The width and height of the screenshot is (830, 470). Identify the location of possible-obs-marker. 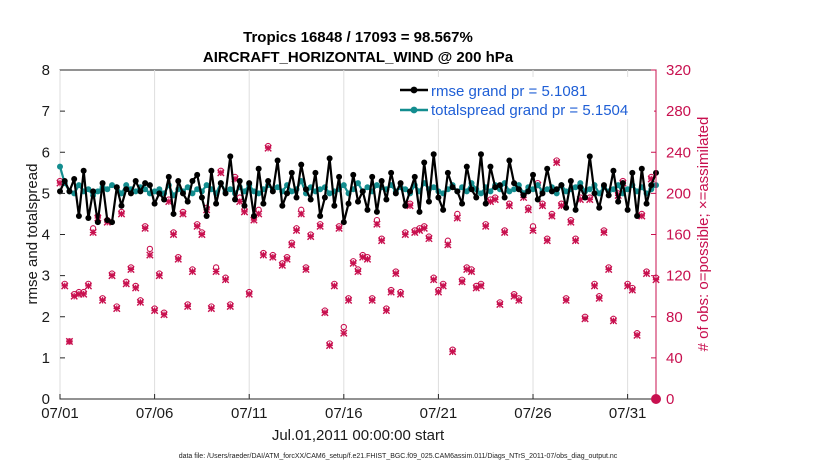
(343, 327).